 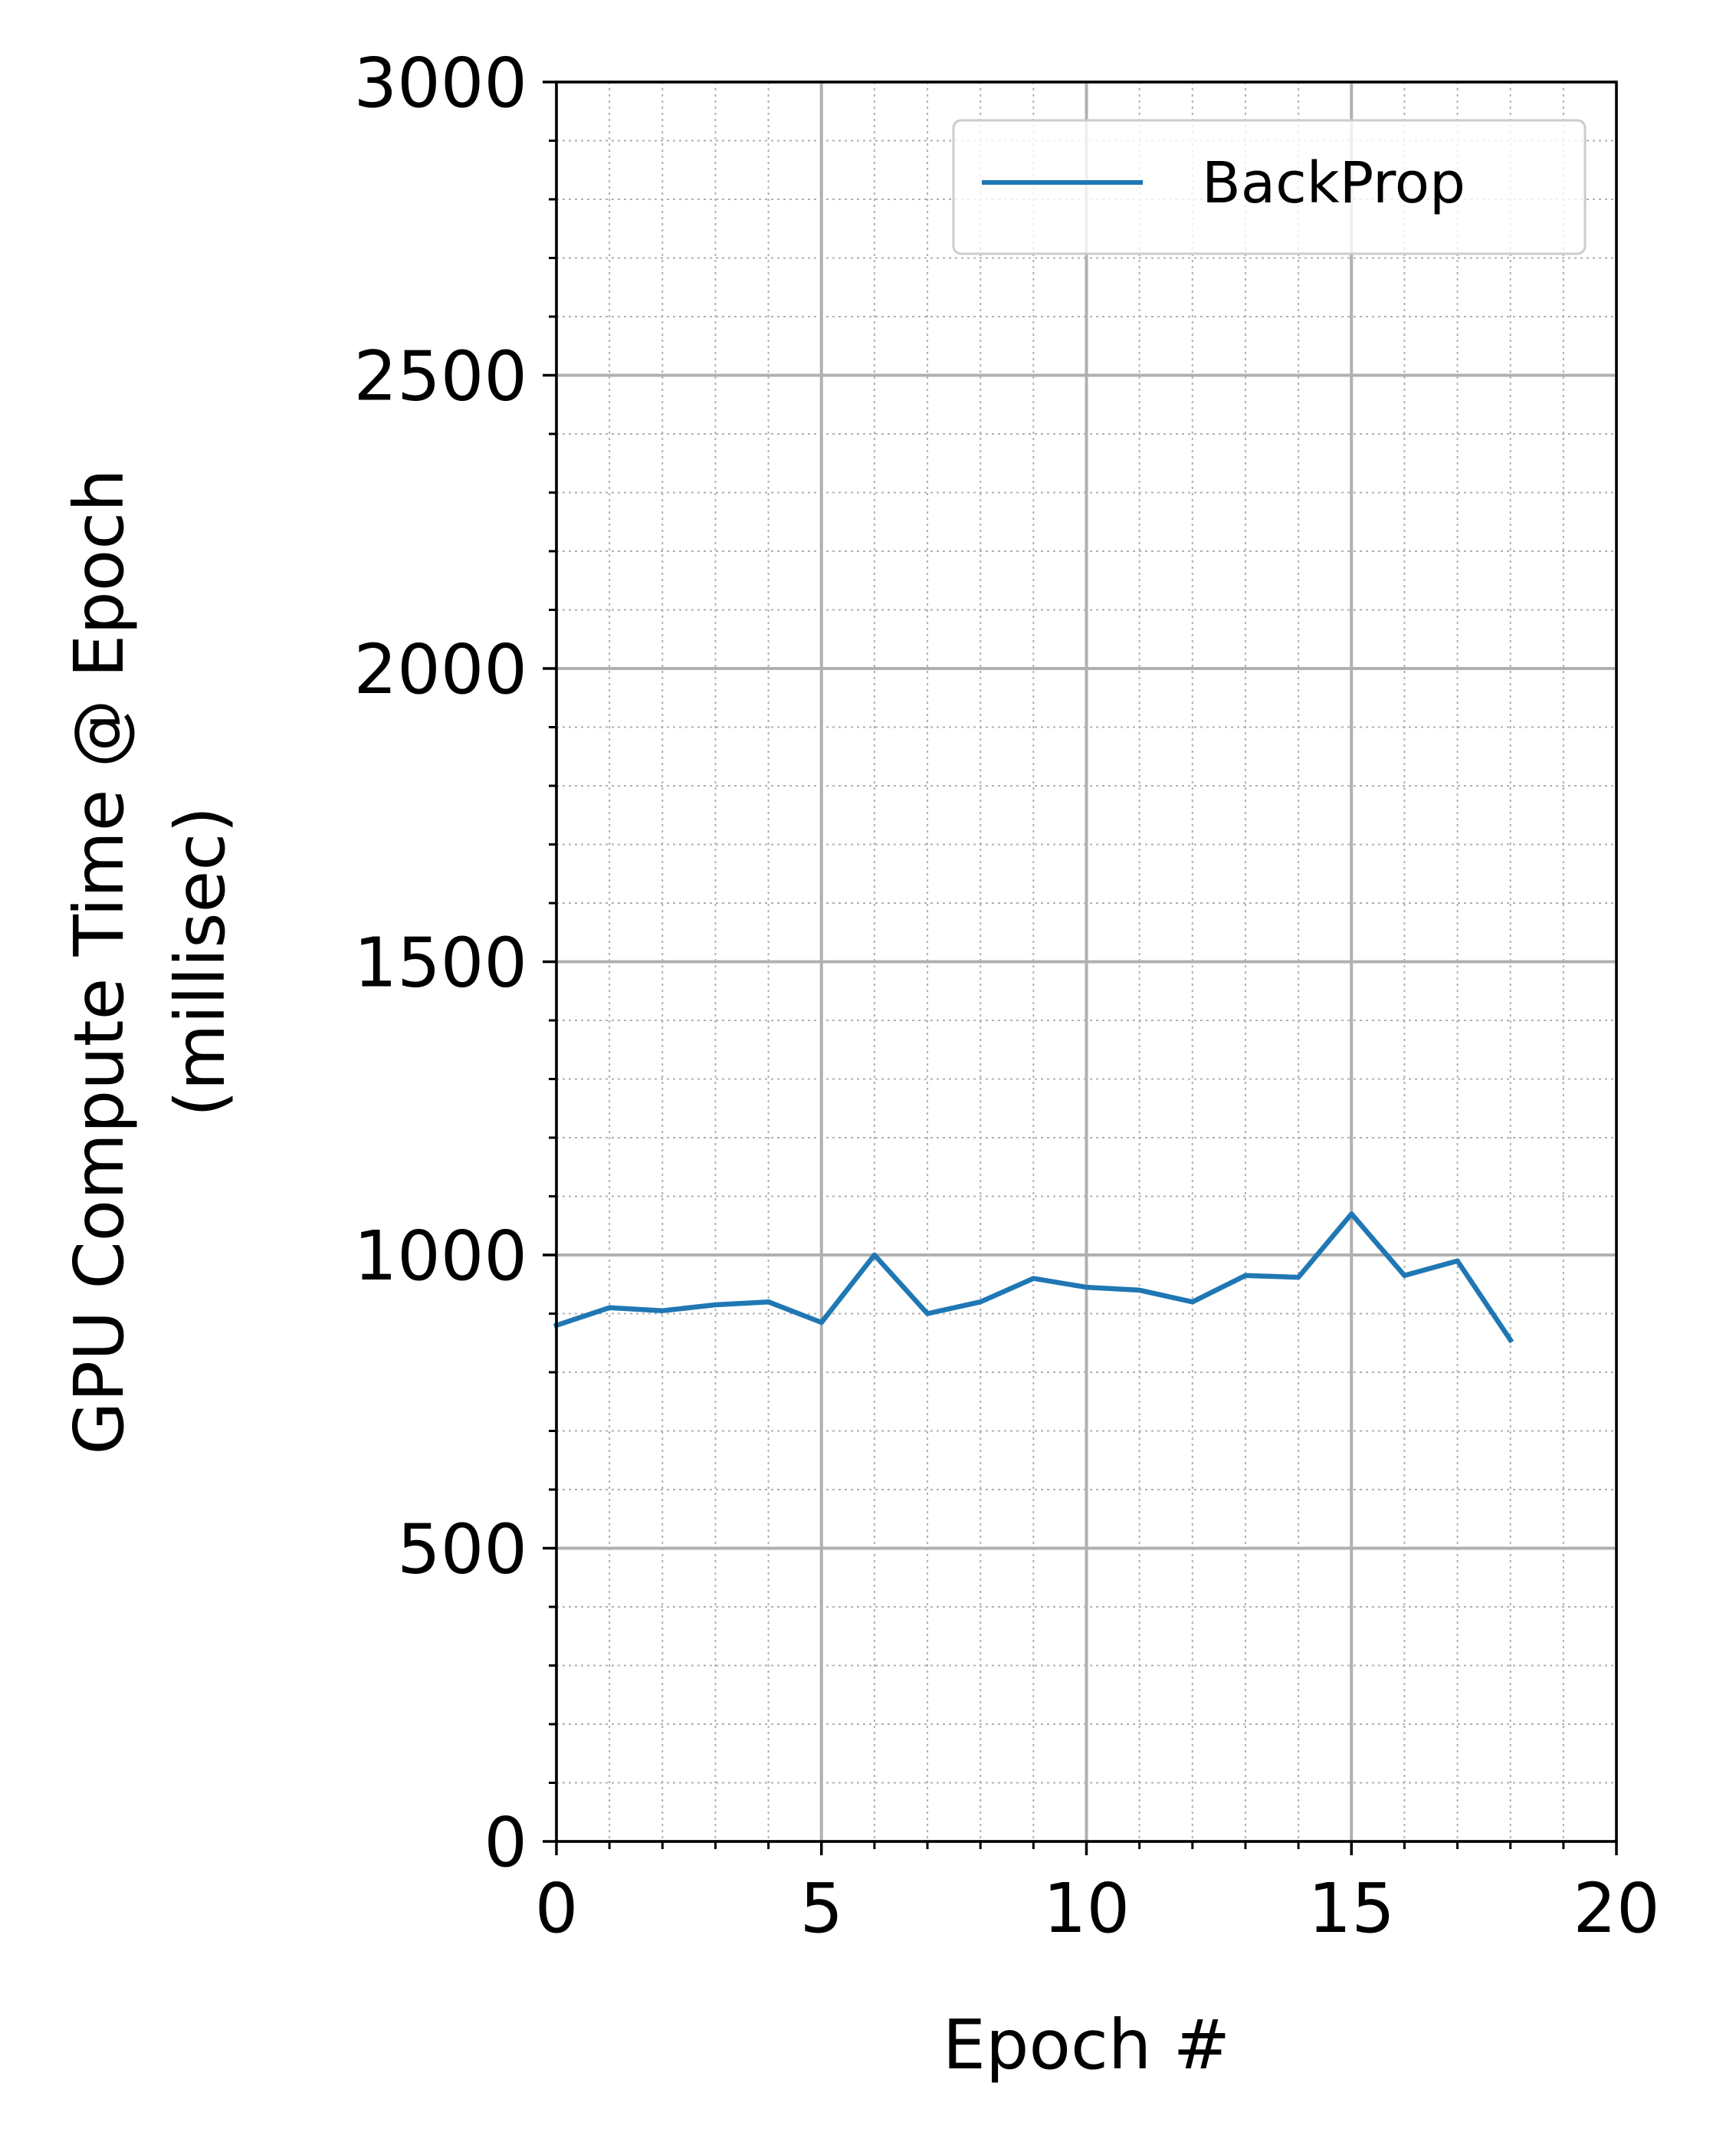 What do you see at coordinates (1086, 2044) in the screenshot?
I see `x-axis-title: Epoch #` at bounding box center [1086, 2044].